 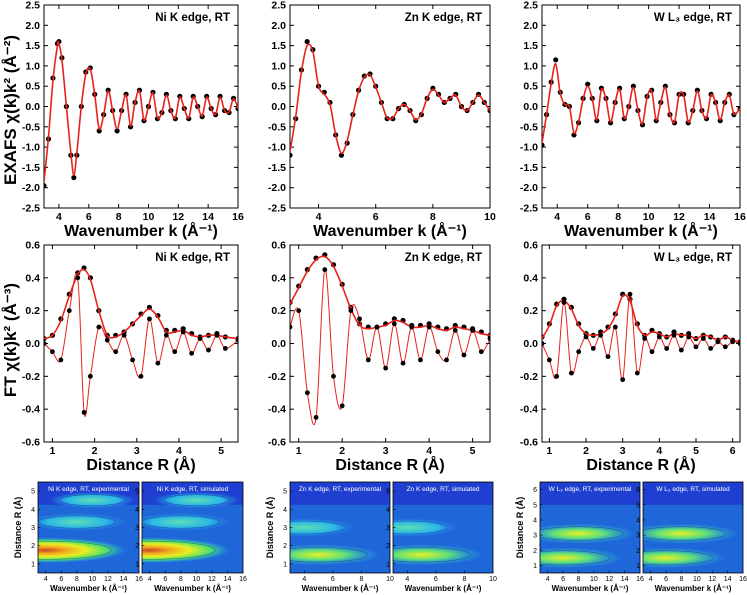 I want to click on x-tick-label: 2, so click(x=95, y=451).